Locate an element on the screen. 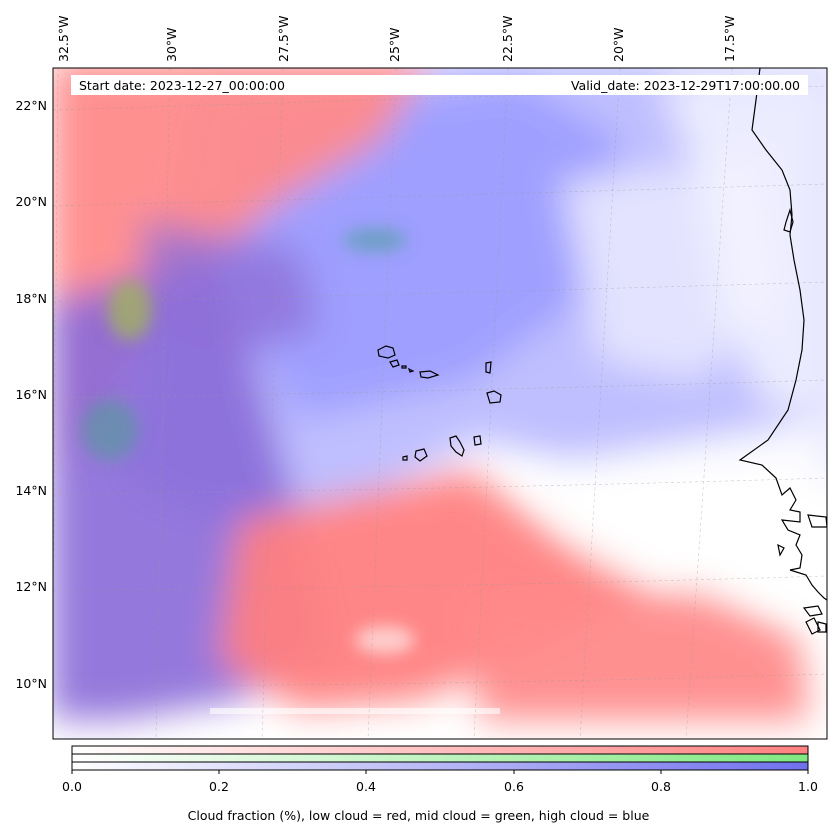 The image size is (837, 836). lon-label: 25°W is located at coordinates (394, 44).